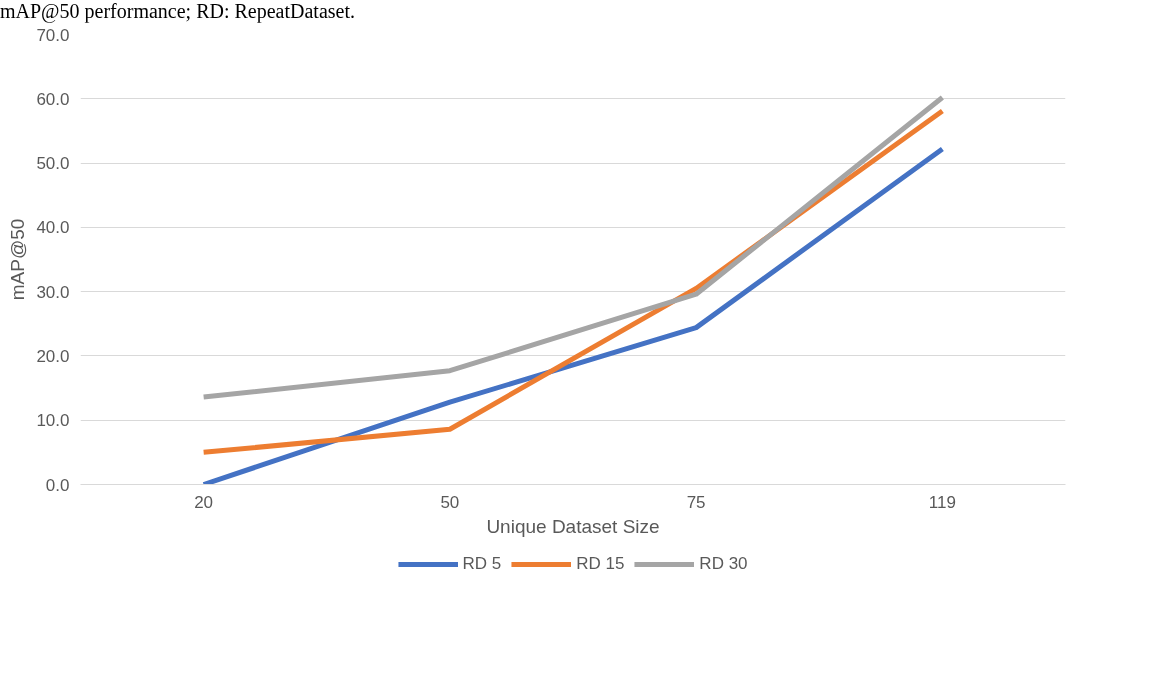 The width and height of the screenshot is (1159, 675). I want to click on text: mAP@50 performance; RD: RepeatDataset., so click(177, 11).